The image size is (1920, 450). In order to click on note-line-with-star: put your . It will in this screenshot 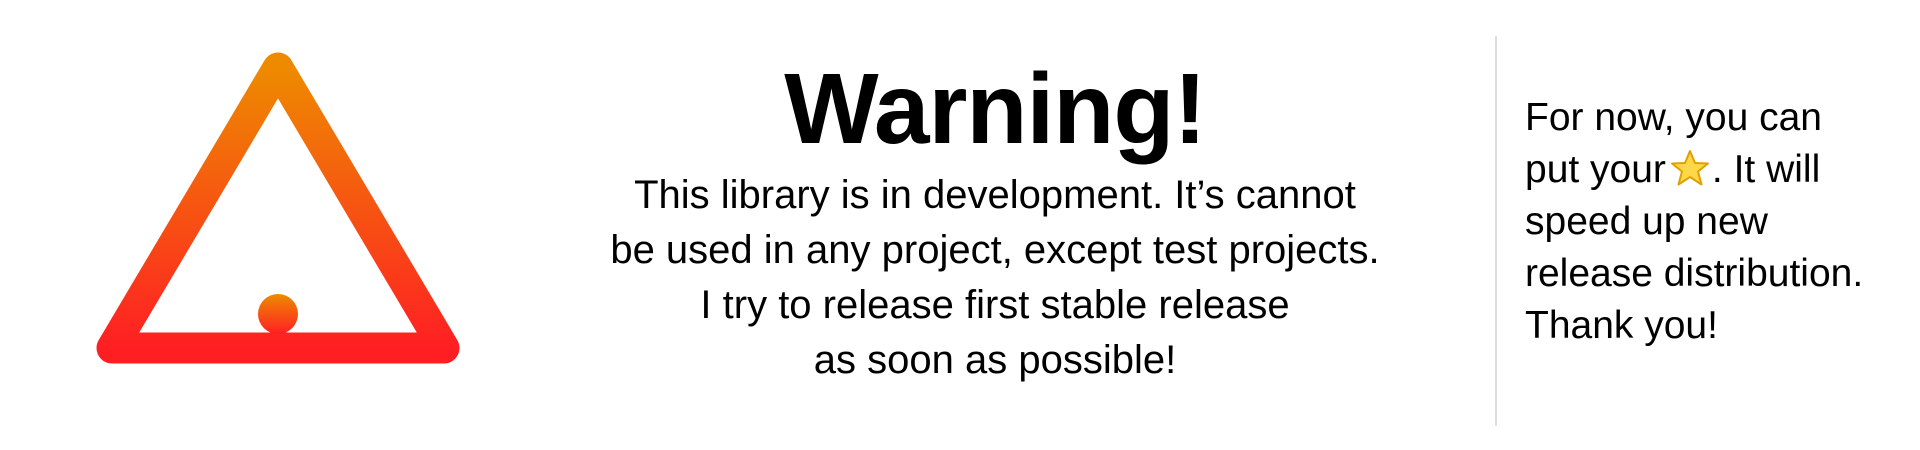, I will do `click(1722, 170)`.